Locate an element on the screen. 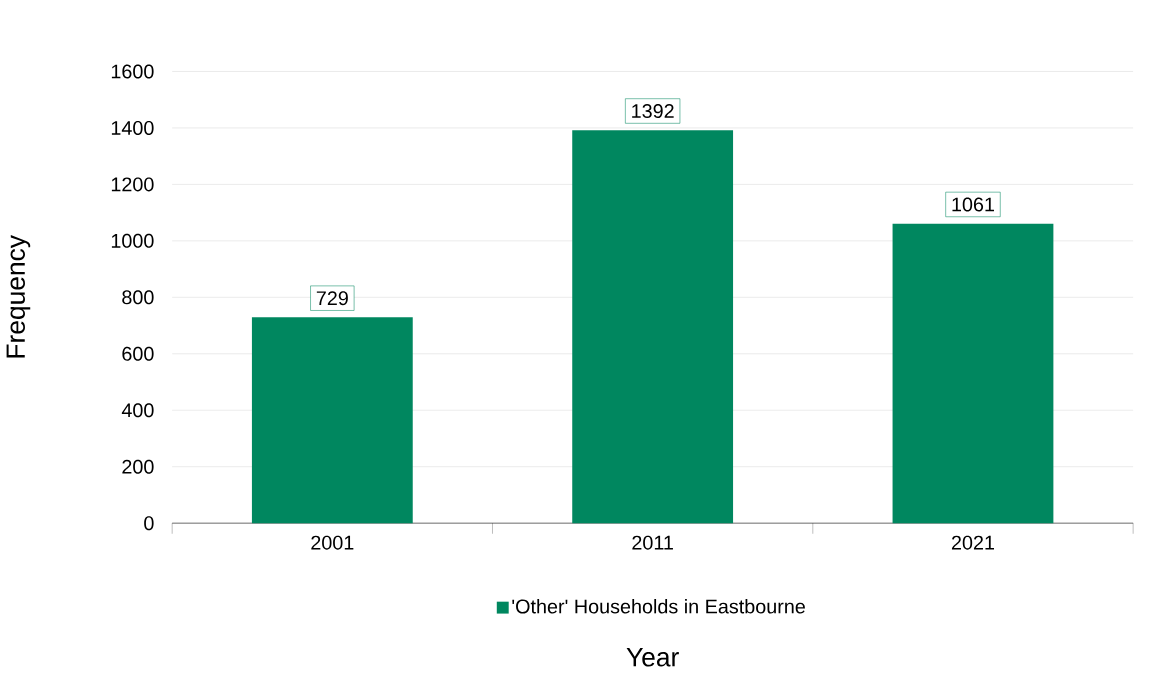  y-tick-label: 0 is located at coordinates (149, 523).